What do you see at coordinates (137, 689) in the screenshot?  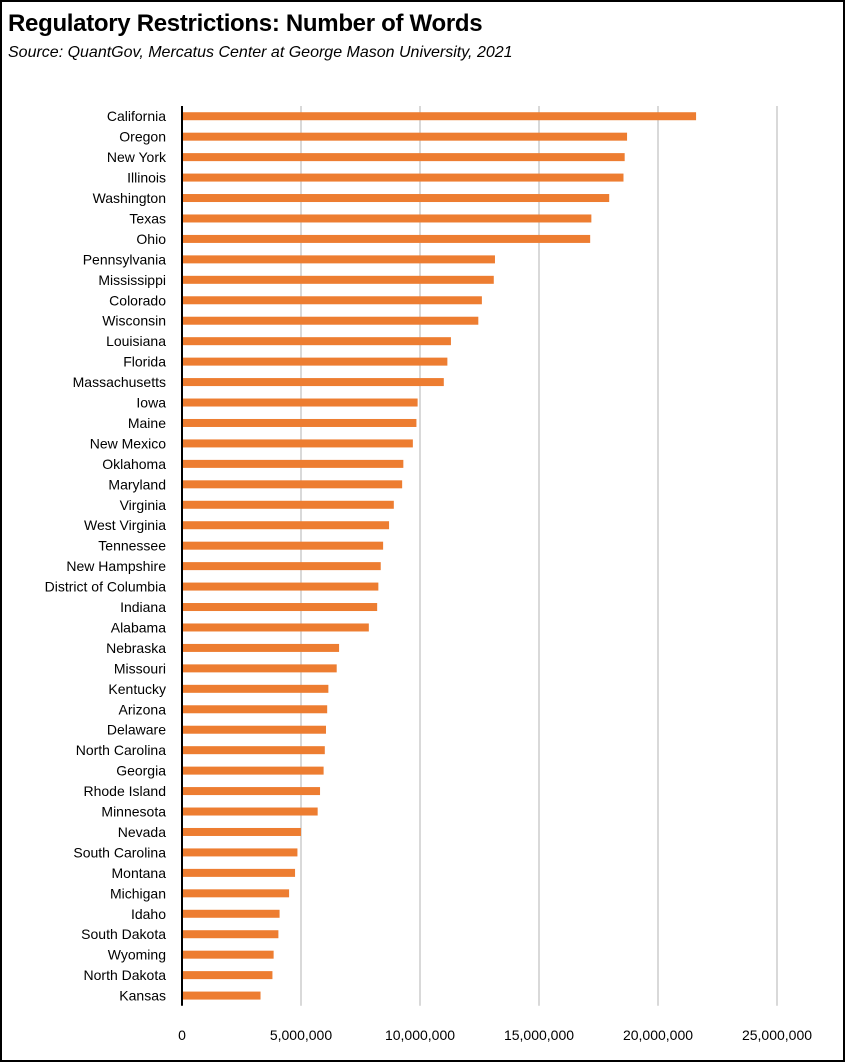 I see `category-label: Kentucky` at bounding box center [137, 689].